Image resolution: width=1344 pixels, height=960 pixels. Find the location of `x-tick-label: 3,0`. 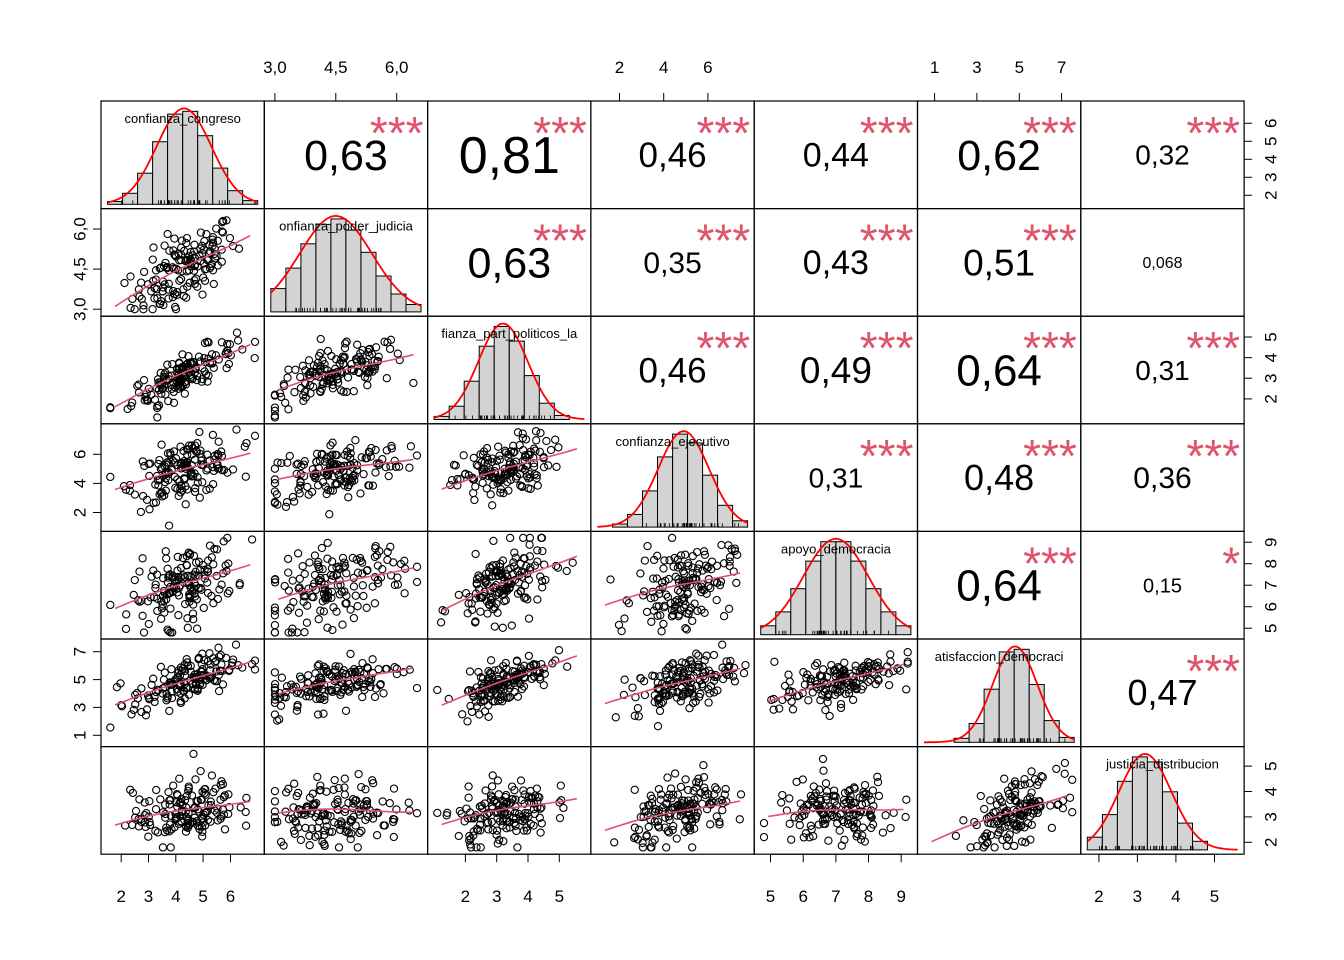

x-tick-label: 3,0 is located at coordinates (275, 67).